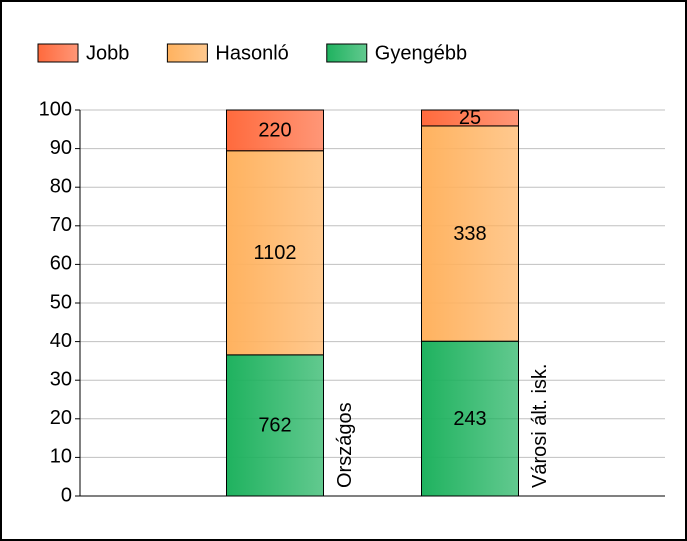 The image size is (687, 541). I want to click on data-label: 220, so click(274, 131).